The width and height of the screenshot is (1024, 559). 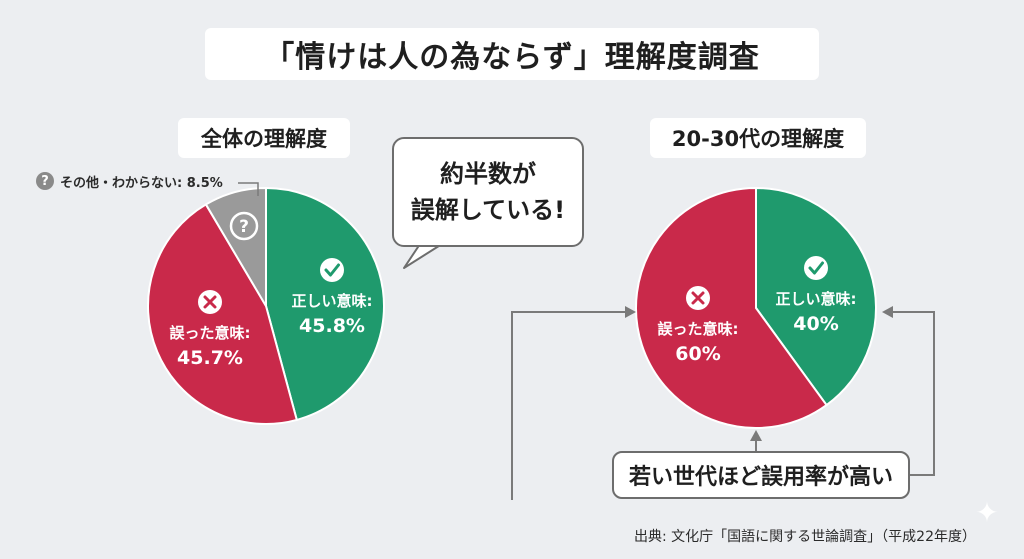 What do you see at coordinates (987, 512) in the screenshot?
I see `sparkle-icon: ✦` at bounding box center [987, 512].